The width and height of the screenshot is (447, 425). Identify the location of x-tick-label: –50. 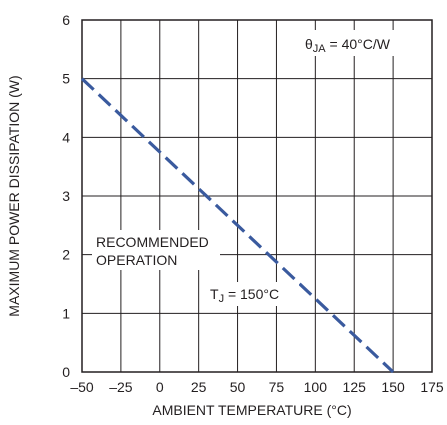
(82, 387).